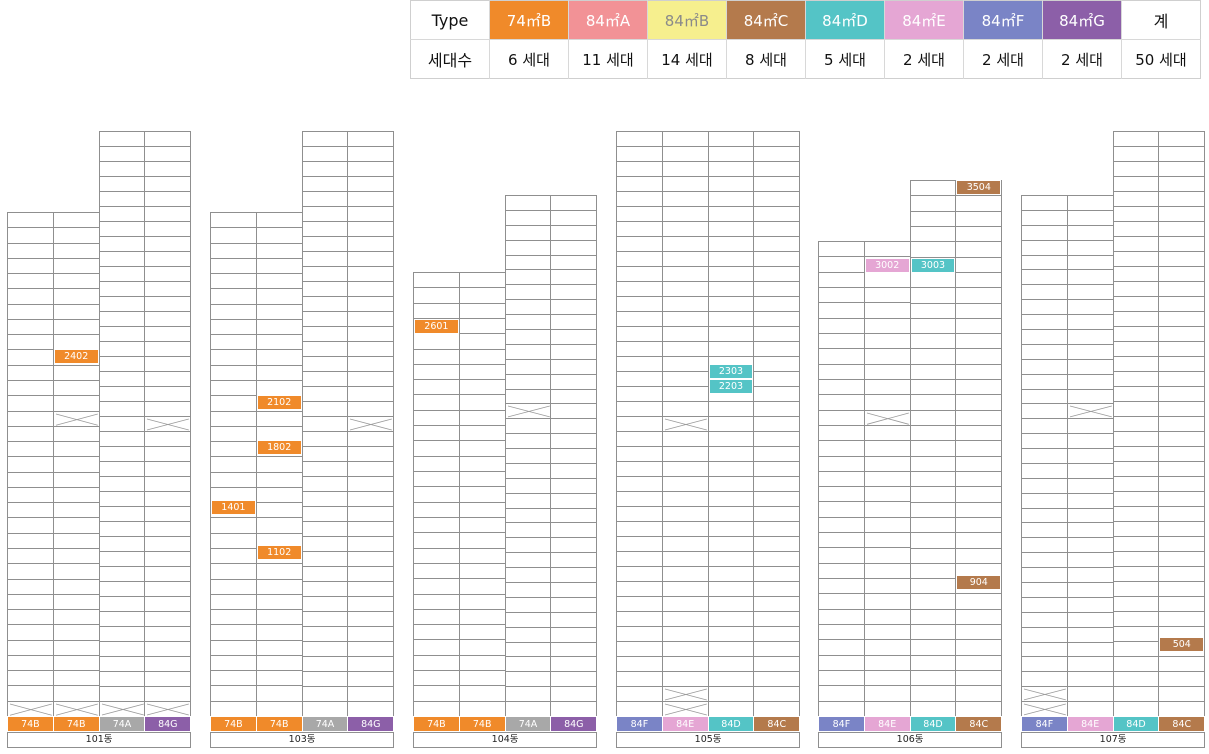 The image size is (1209, 754). Describe the element at coordinates (279, 447) in the screenshot. I see `highlighted-unit: 1802` at that location.